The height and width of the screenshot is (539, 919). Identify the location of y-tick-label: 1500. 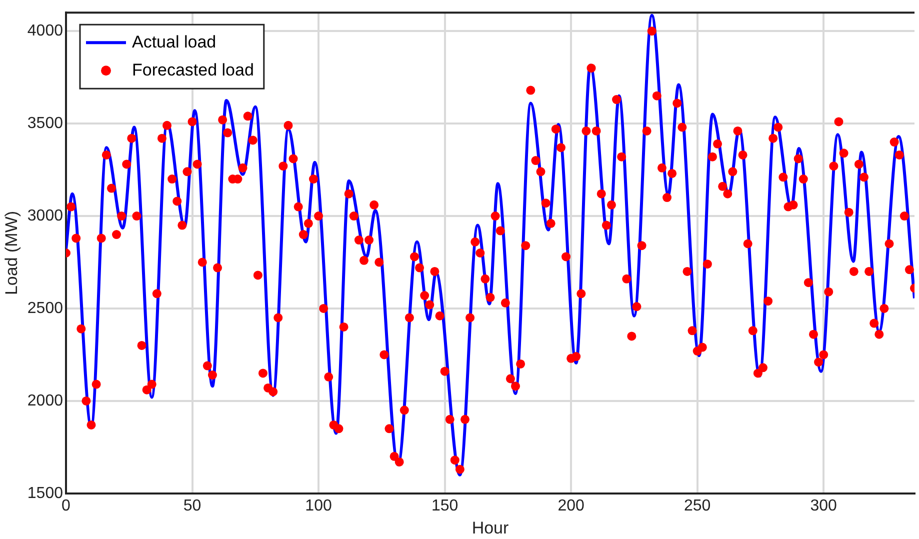
(45, 493).